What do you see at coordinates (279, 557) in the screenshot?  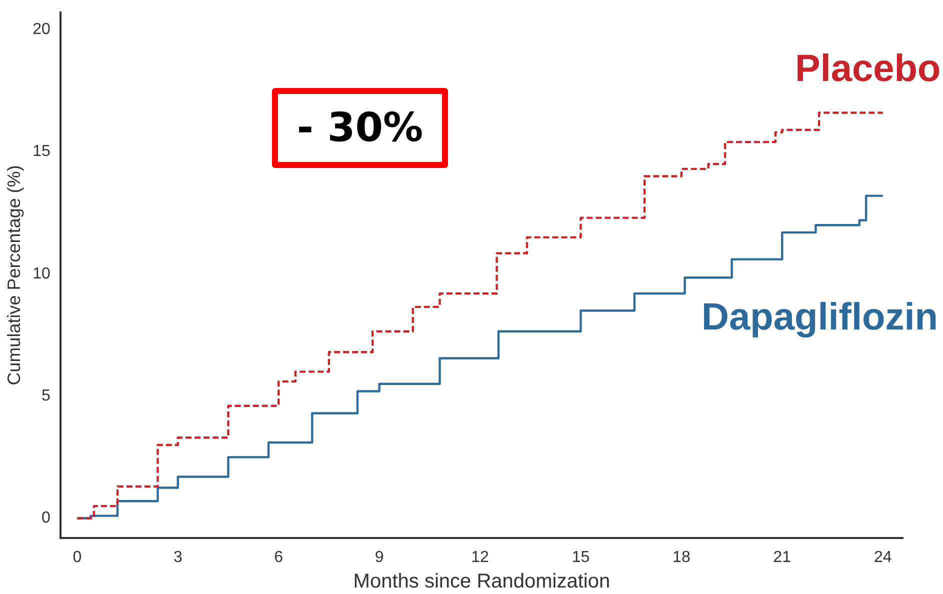 I see `x-tick-label: 6` at bounding box center [279, 557].